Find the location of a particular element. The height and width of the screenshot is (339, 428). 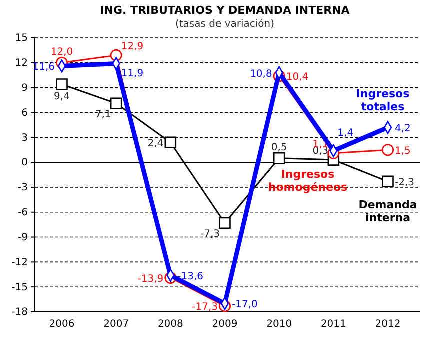

y-tick-label: 0 is located at coordinates (25, 163).